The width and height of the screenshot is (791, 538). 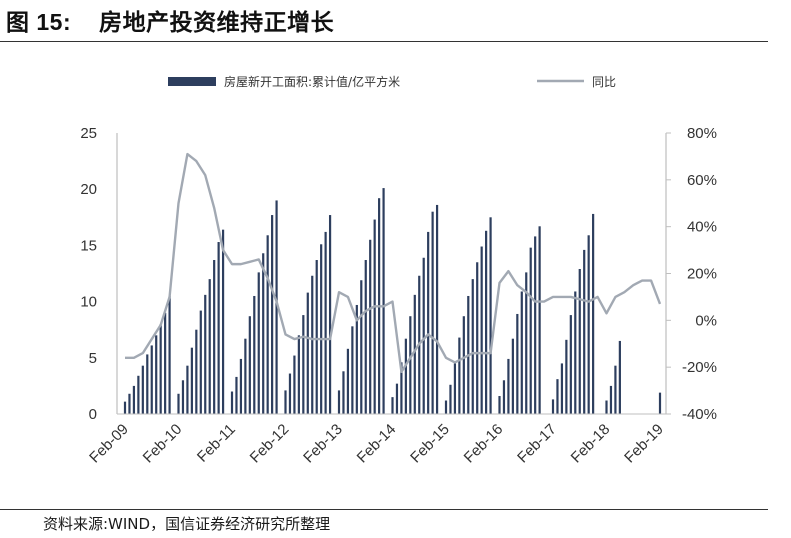 I want to click on figure-title-text: 房地产投资维持正增长, so click(x=217, y=23).